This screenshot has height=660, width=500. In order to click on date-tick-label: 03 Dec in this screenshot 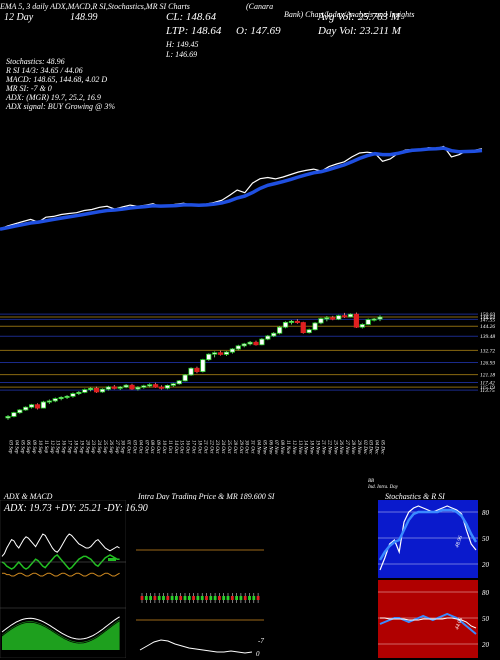, I will do `click(370, 447)`.